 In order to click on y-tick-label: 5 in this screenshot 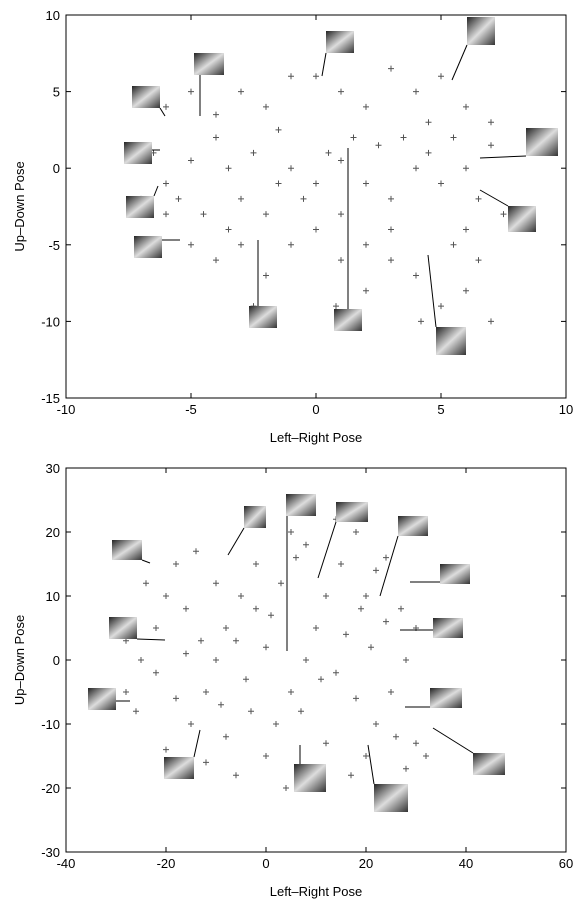, I will do `click(56, 92)`.